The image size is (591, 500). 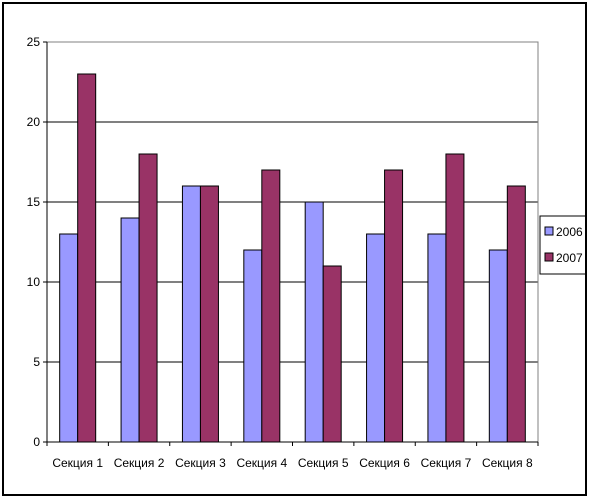 What do you see at coordinates (569, 232) in the screenshot?
I see `legend-label-2006: 2006` at bounding box center [569, 232].